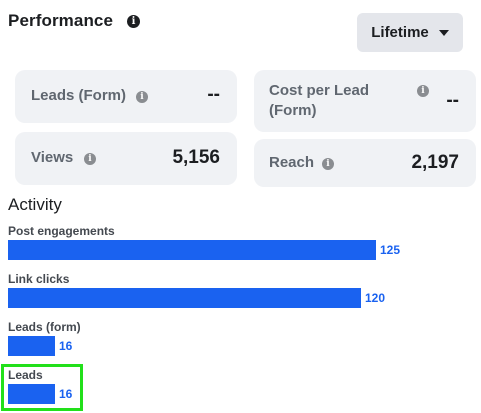 The width and height of the screenshot is (481, 413). Describe the element at coordinates (25, 375) in the screenshot. I see `activity-label-leads: Leads` at that location.